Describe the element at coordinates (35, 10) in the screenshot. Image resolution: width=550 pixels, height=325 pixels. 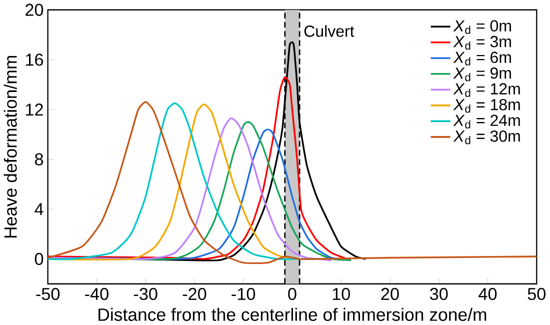
I see `y-tick-label: 20` at that location.